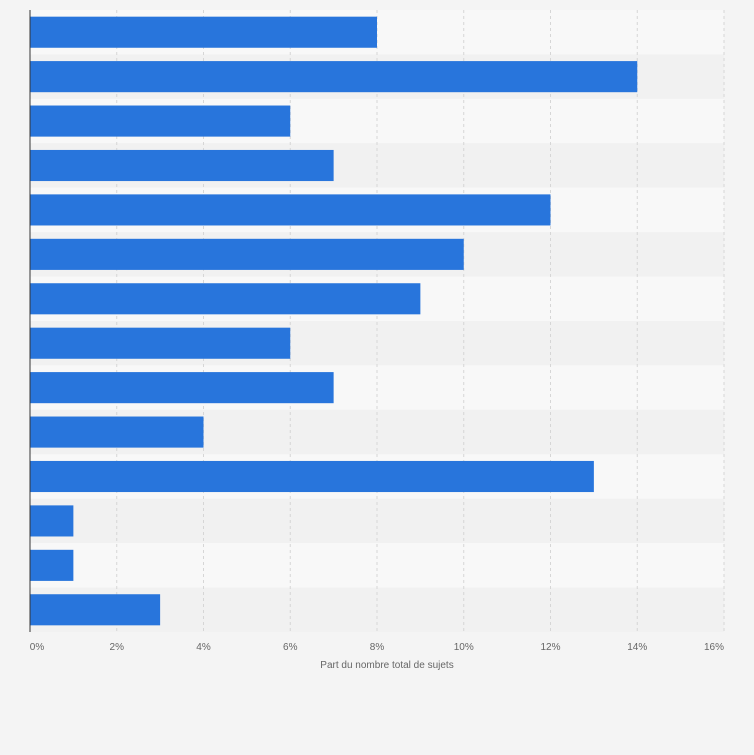 The image size is (754, 755). Describe the element at coordinates (117, 647) in the screenshot. I see `x-tick-label: 2%` at that location.